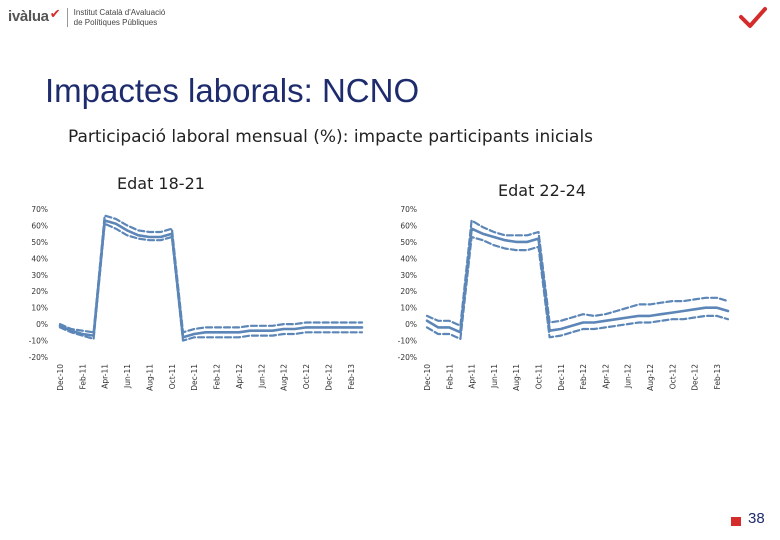 The height and width of the screenshot is (540, 780). What do you see at coordinates (261, 376) in the screenshot?
I see `chart-1-x-tick-label: Jun-12` at bounding box center [261, 376].